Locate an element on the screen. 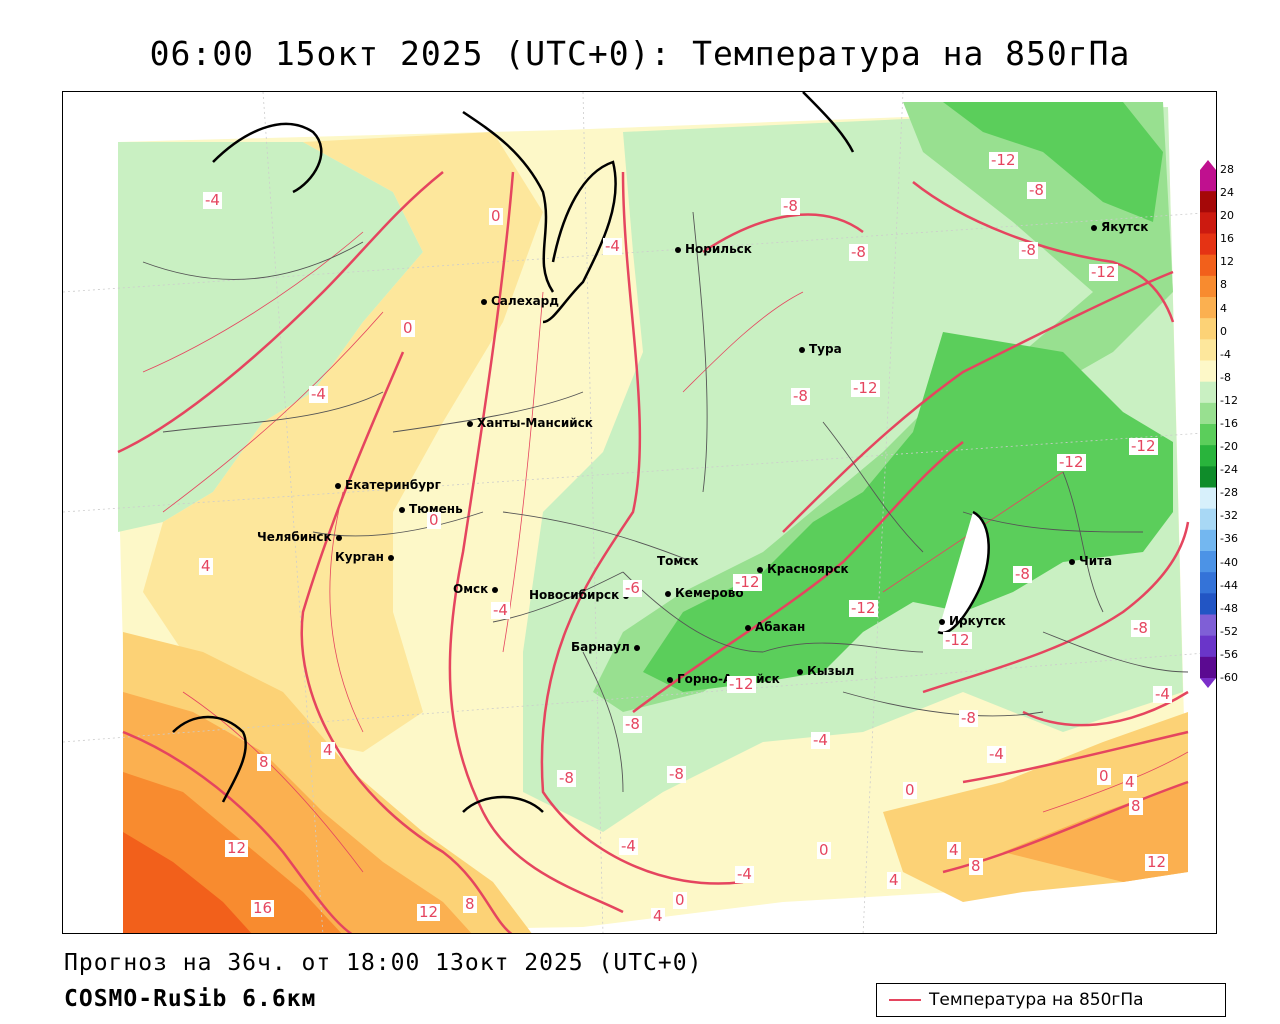 This screenshot has width=1280, height=1024. scale-tick-label: -56 is located at coordinates (1229, 654).